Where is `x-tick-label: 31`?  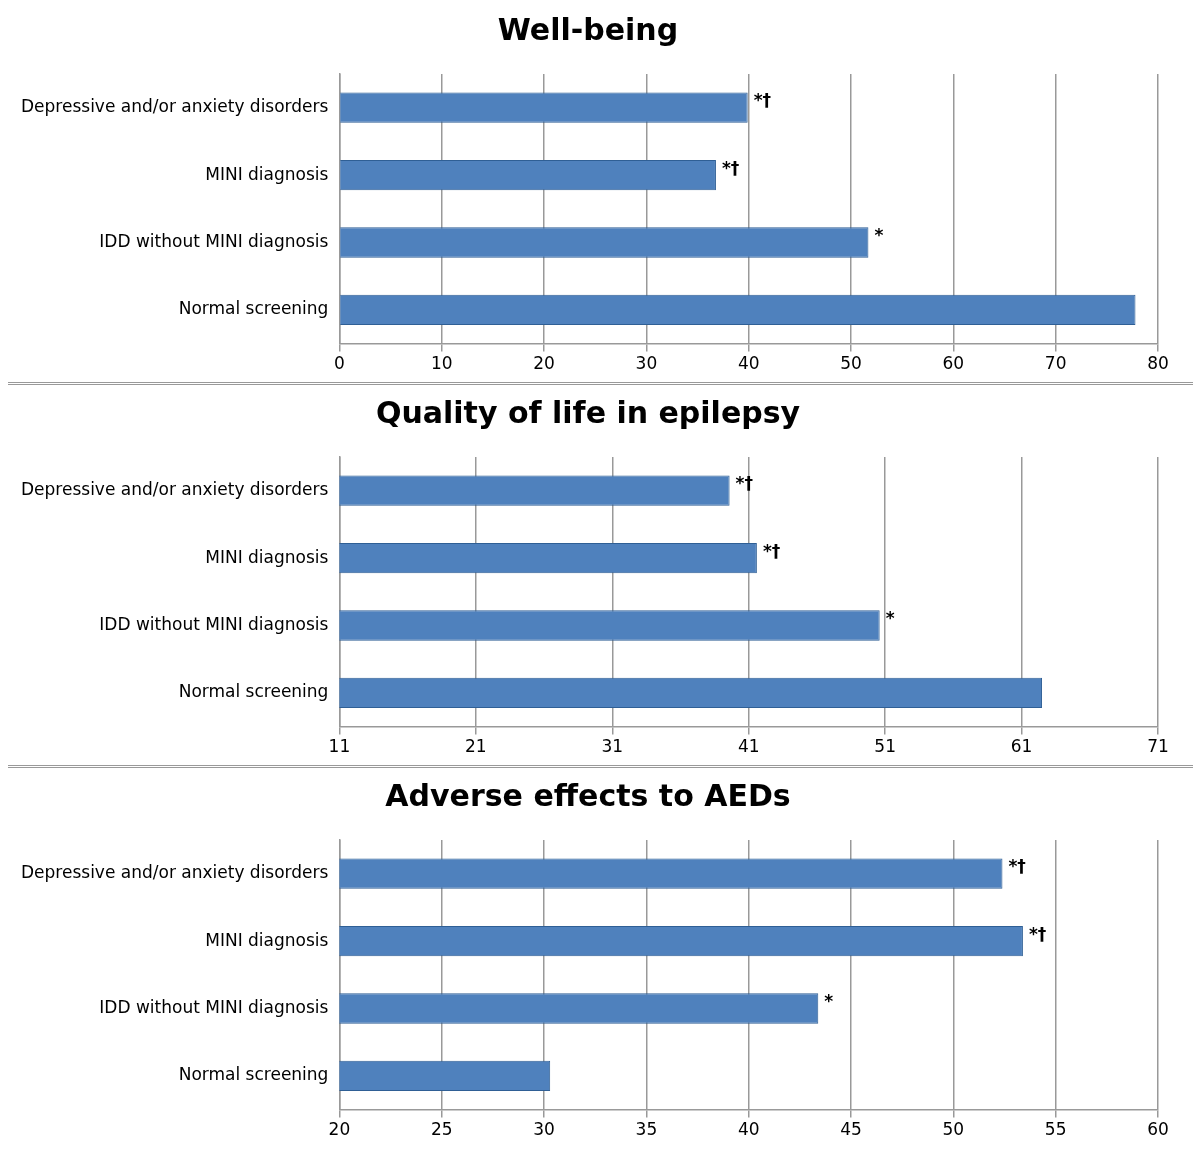
x-tick-label: 31 is located at coordinates (612, 746).